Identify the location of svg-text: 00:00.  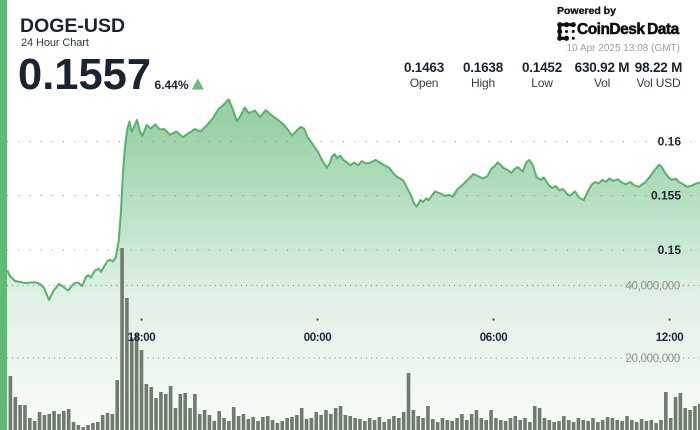
(317, 338).